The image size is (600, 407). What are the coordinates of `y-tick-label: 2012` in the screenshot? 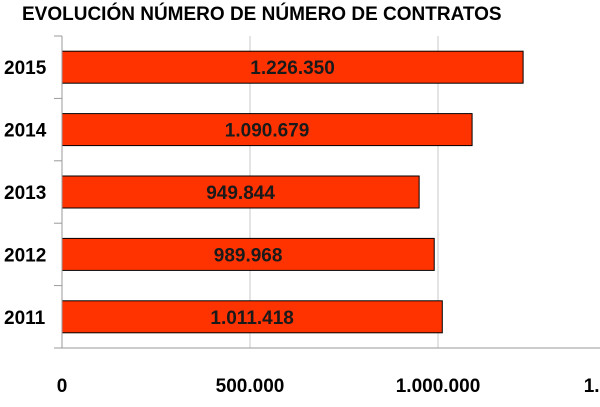 It's located at (25, 255).